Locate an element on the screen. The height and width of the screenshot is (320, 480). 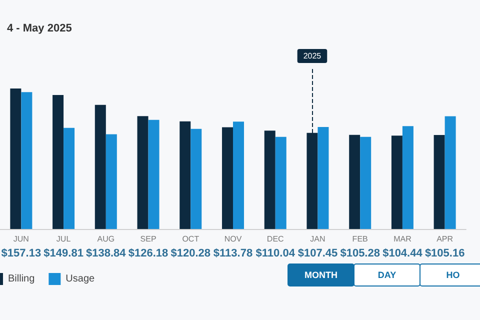
data-label: $157.13 is located at coordinates (21, 254).